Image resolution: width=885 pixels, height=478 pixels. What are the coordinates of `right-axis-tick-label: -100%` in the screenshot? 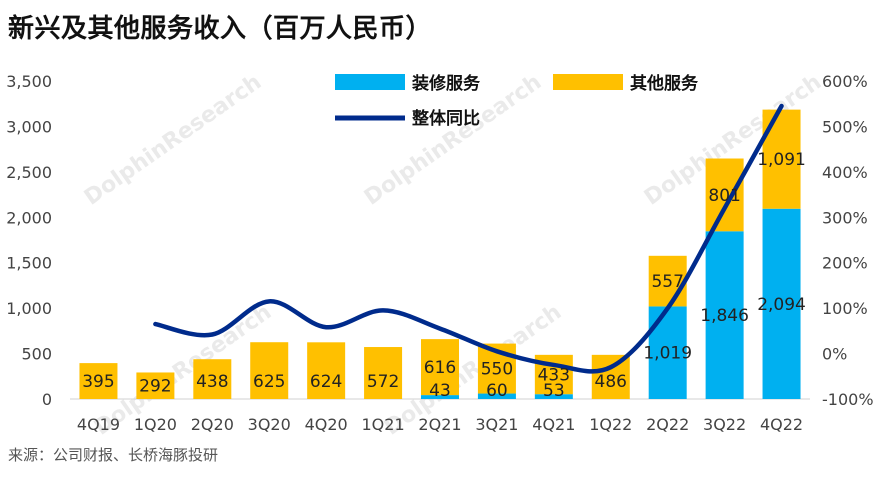 It's located at (848, 399).